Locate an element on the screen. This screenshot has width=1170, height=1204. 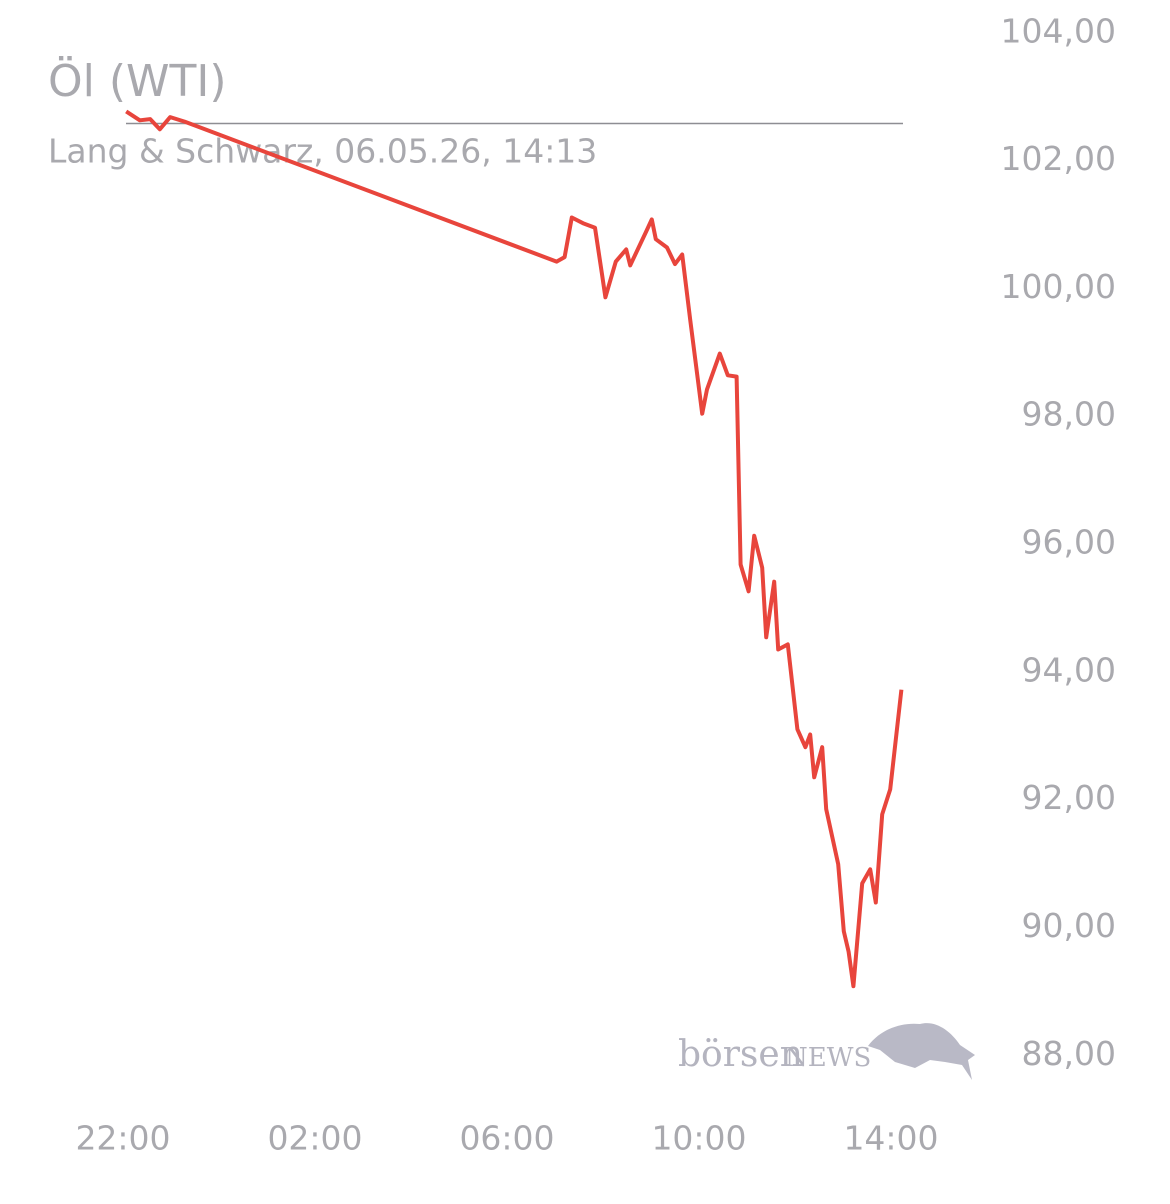
y-tick-label: 102,00 is located at coordinates (1058, 158).